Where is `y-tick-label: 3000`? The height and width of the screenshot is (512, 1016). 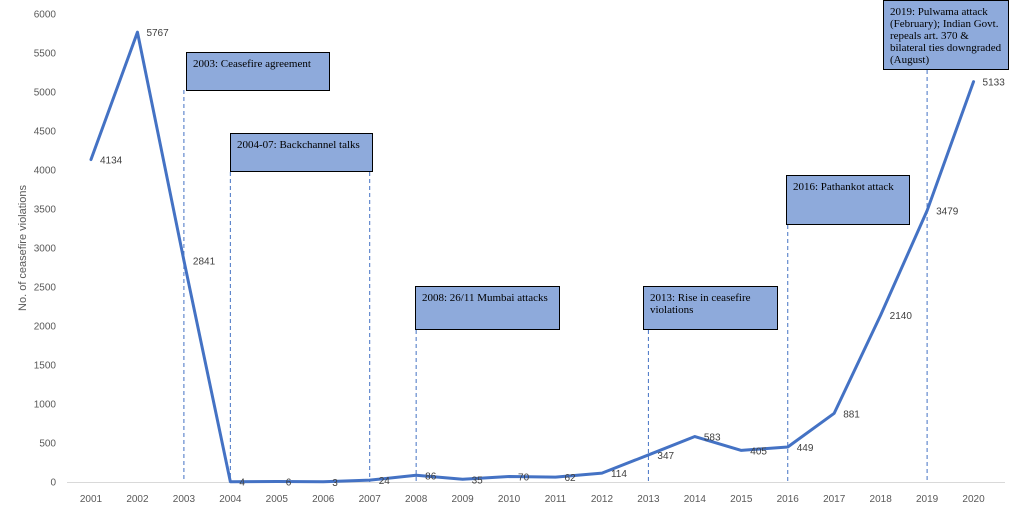
y-tick-label: 3000 is located at coordinates (45, 249).